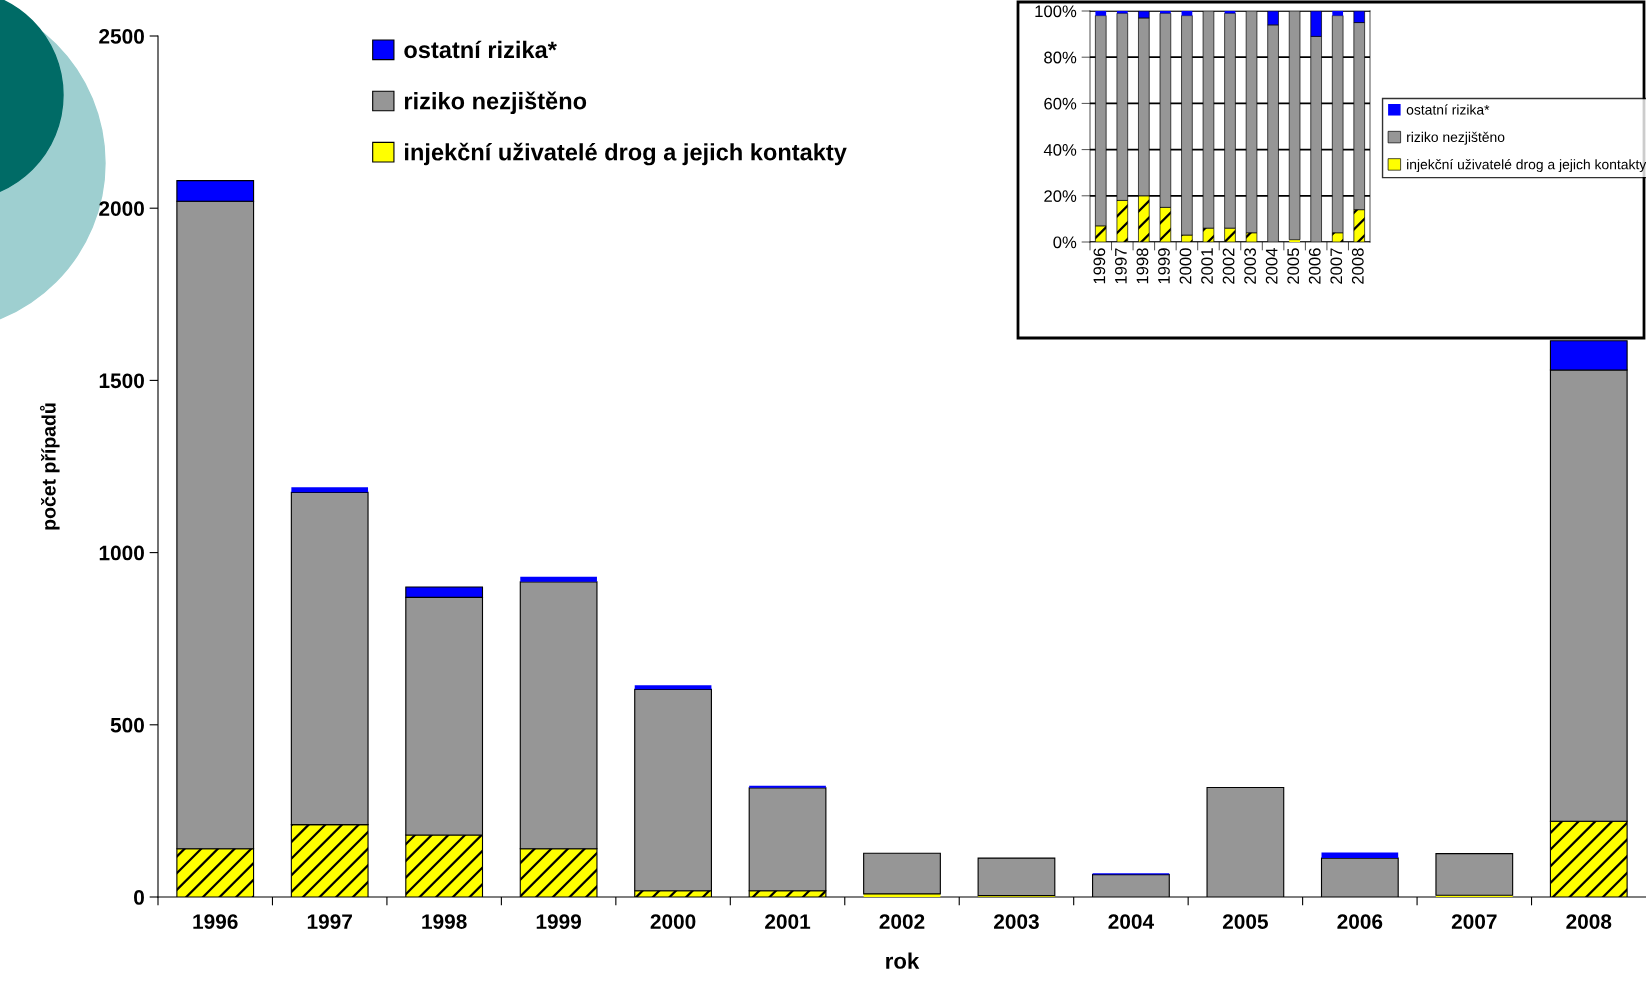 The height and width of the screenshot is (998, 1646). Describe the element at coordinates (1060, 103) in the screenshot. I see `y-tick-label: 60%` at that location.